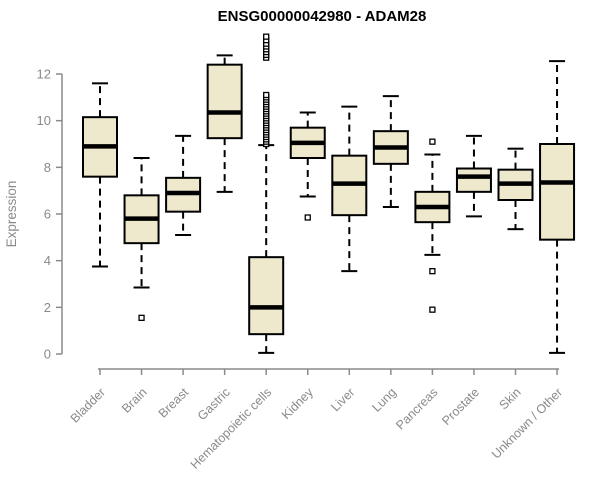 This screenshot has width=600, height=500. I want to click on x-tick-label: Skin, so click(510, 398).